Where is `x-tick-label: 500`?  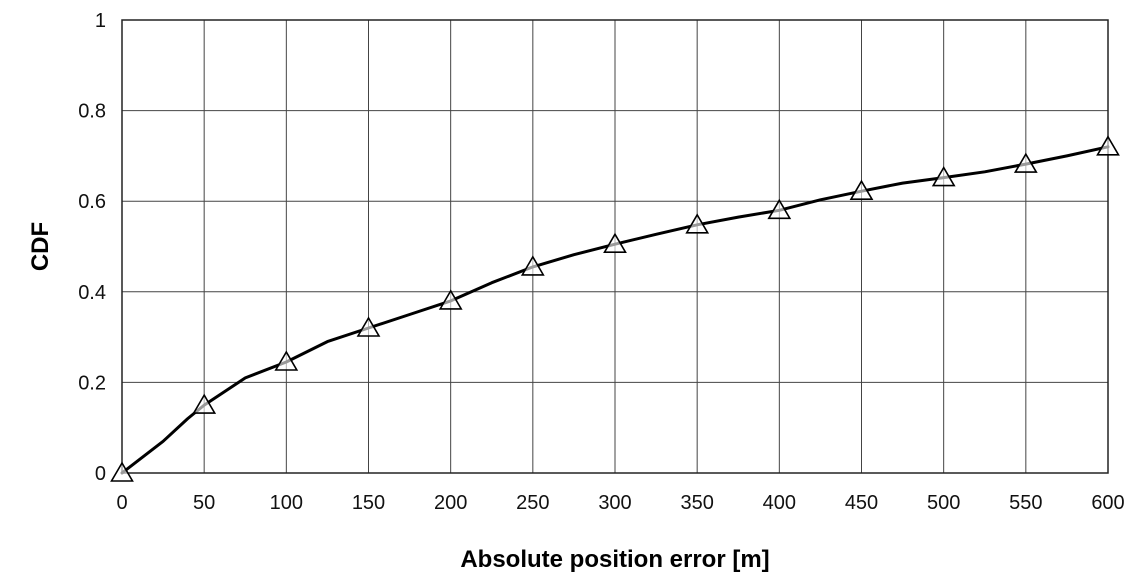
x-tick-label: 500 is located at coordinates (943, 503).